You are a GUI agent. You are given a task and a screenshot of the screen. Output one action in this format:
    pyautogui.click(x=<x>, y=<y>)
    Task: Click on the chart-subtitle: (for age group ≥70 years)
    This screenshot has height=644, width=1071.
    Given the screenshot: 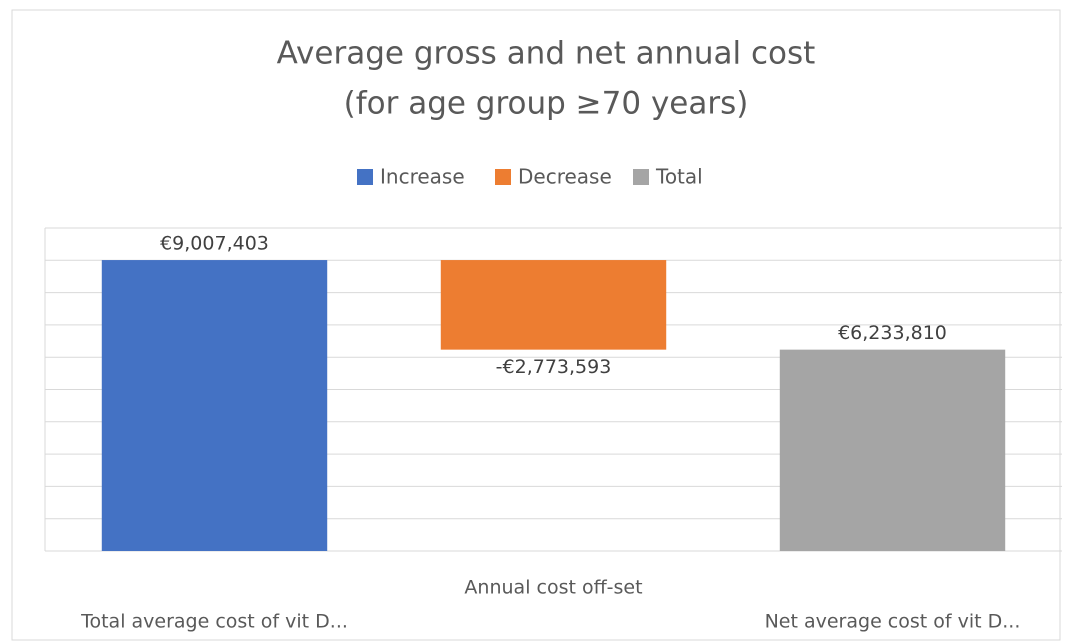 What is the action you would take?
    pyautogui.click(x=546, y=104)
    